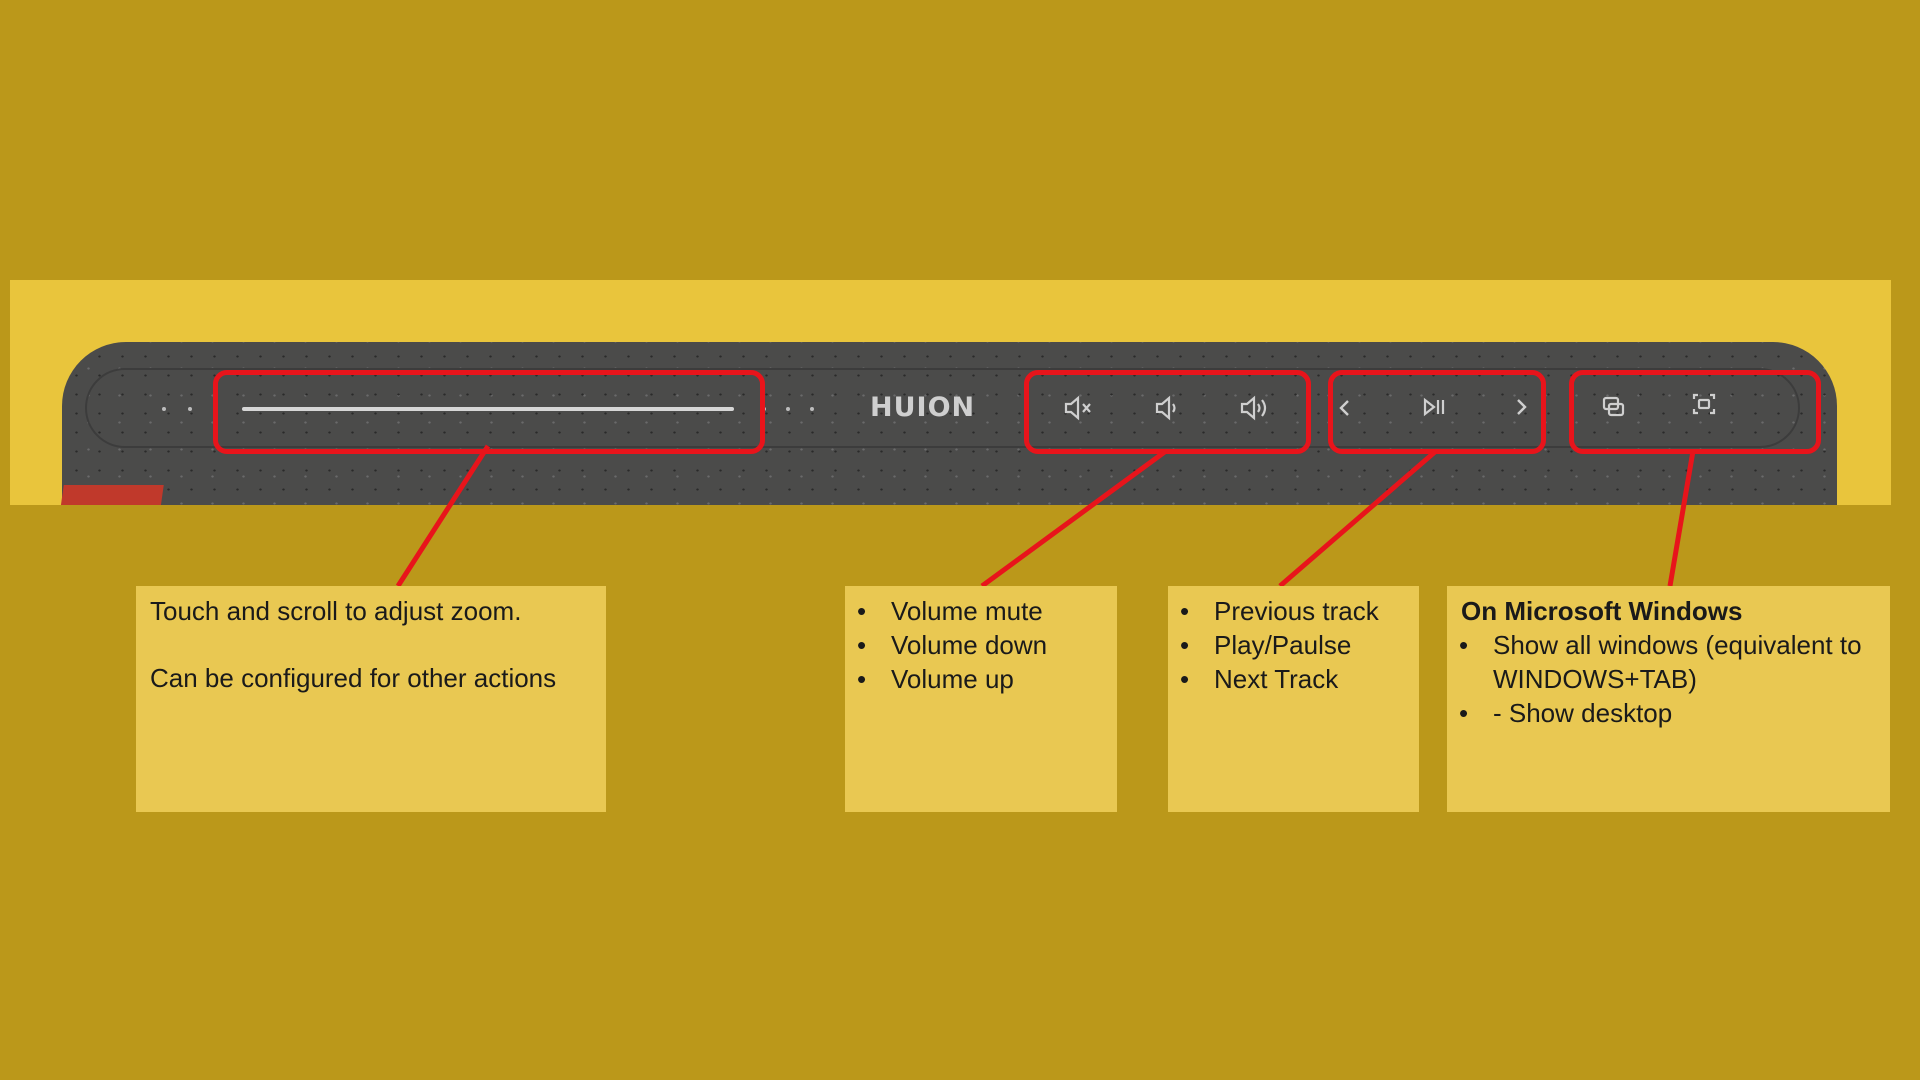  Describe the element at coordinates (1167, 408) in the screenshot. I see `volume-down-icon` at that location.